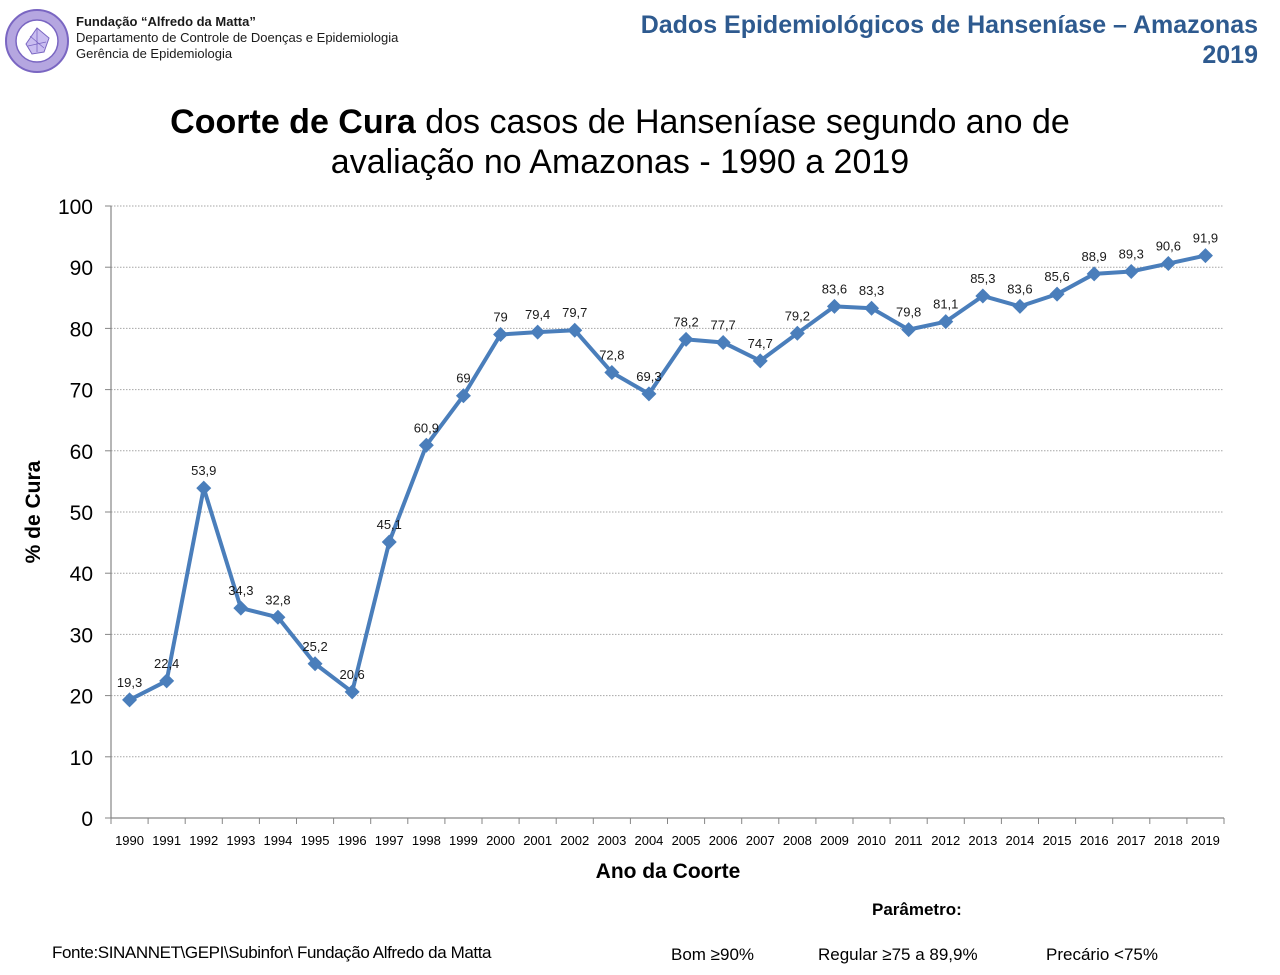  Describe the element at coordinates (945, 840) in the screenshot. I see `x-tick-label: 2012` at that location.